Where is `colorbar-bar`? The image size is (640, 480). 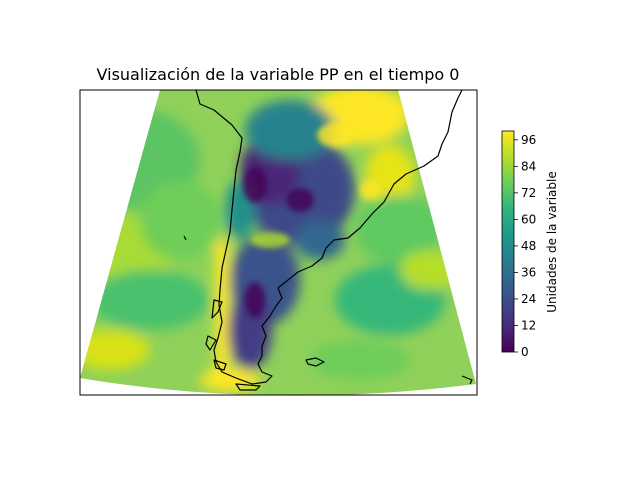 colorbar-bar is located at coordinates (508, 241).